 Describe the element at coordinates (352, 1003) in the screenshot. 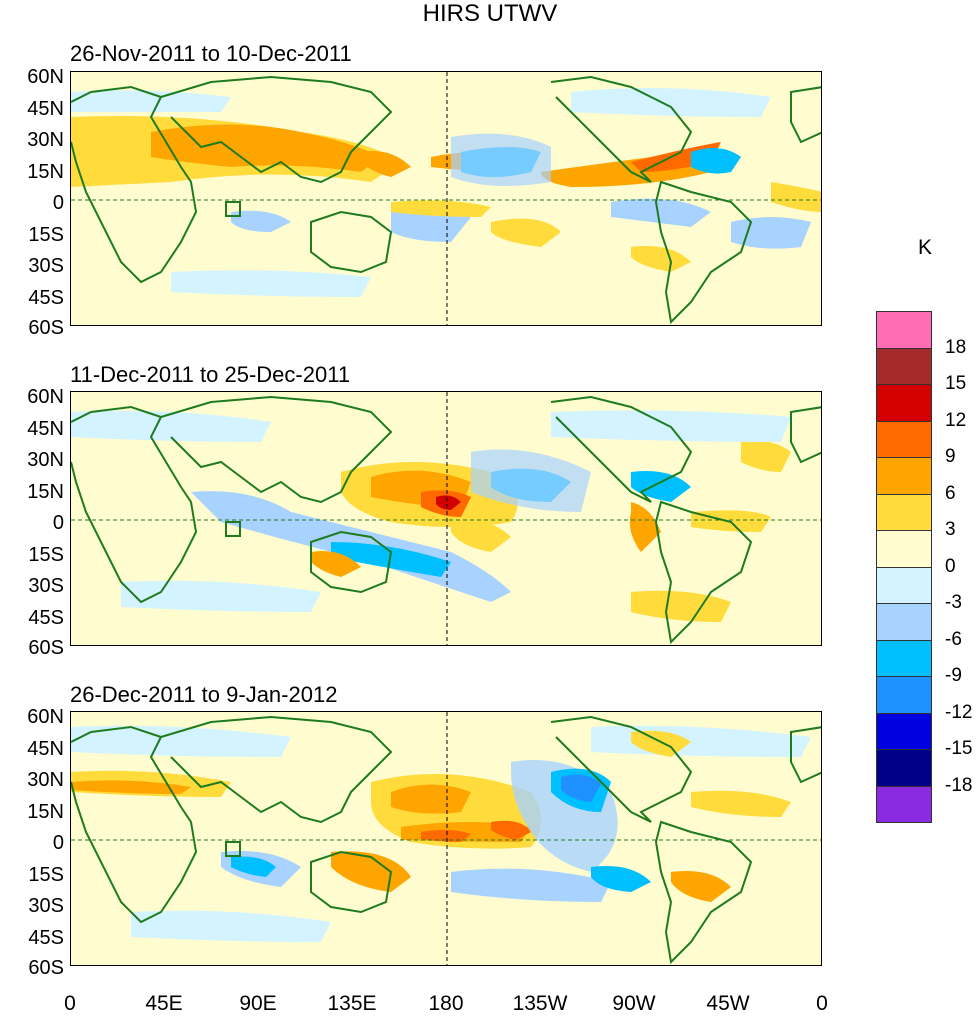

I see `lon-label-135e: 135E` at that location.